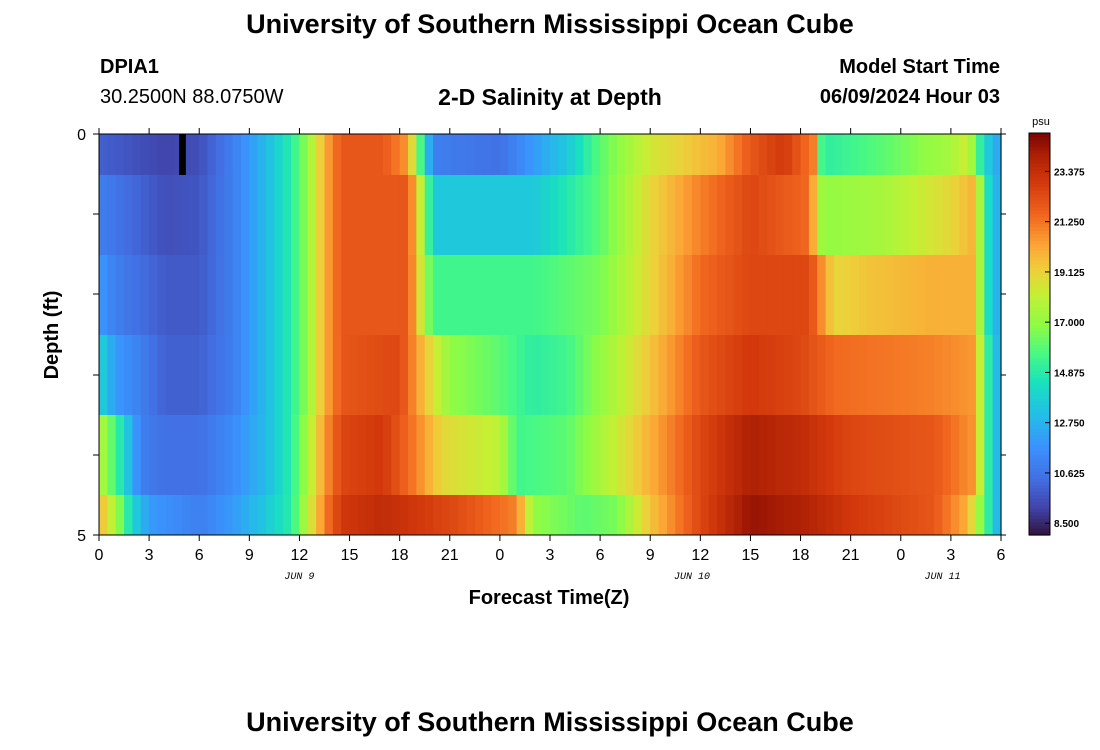 The width and height of the screenshot is (1100, 750). What do you see at coordinates (129, 67) in the screenshot?
I see `station-id: DPIA1` at bounding box center [129, 67].